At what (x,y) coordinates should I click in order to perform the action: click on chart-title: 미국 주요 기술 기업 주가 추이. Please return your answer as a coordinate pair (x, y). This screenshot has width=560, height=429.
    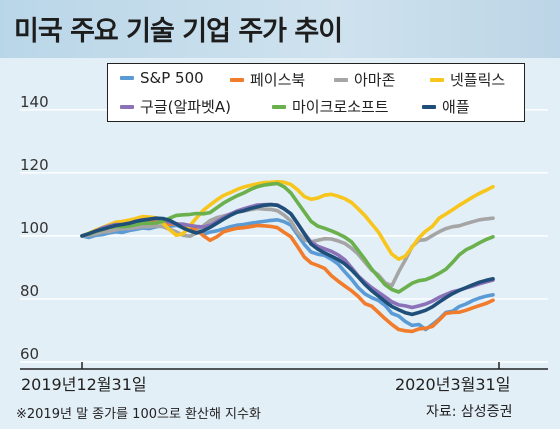
    Looking at the image, I should click on (178, 31).